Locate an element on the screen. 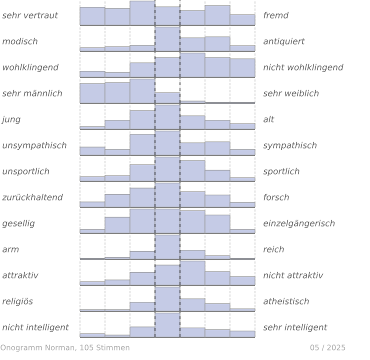 This screenshot has width=370, height=360. y-axis-title: arm is located at coordinates (10, 250).